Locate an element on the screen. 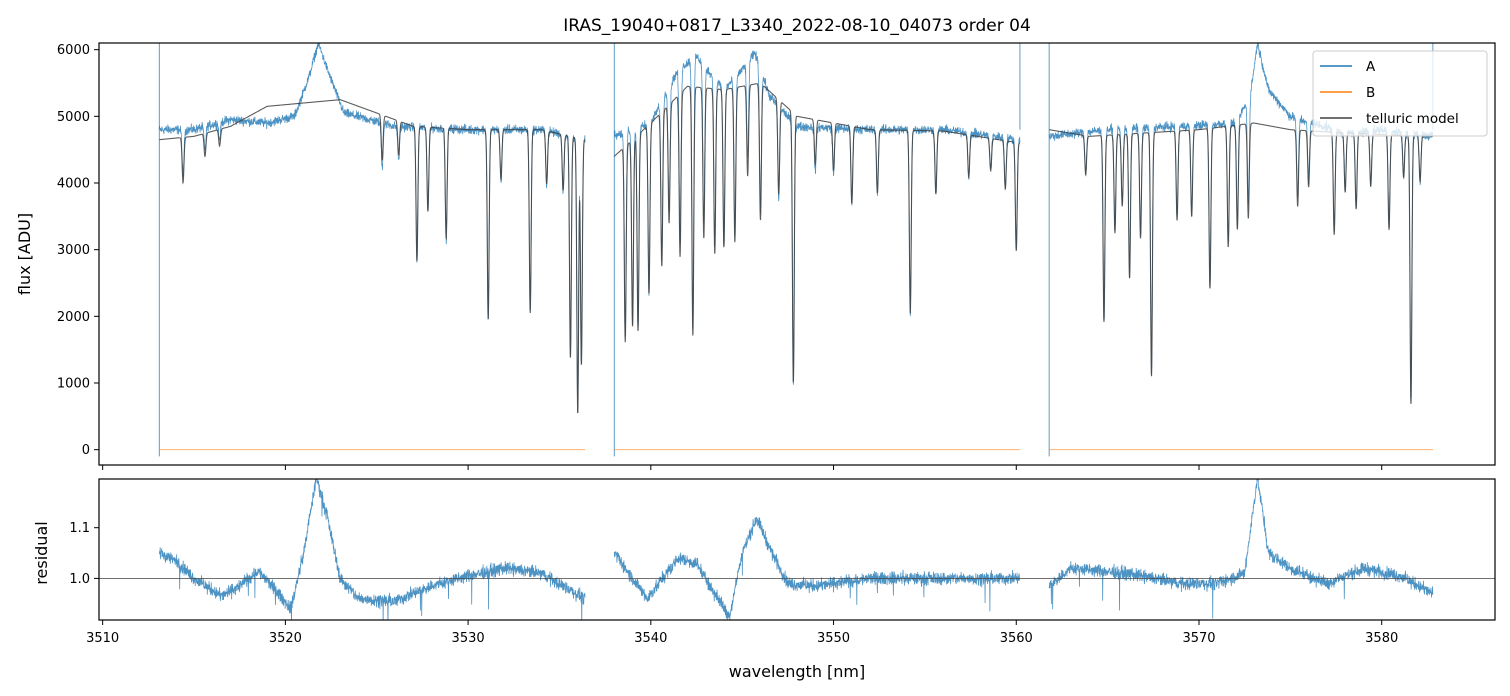  flux-x-ticks is located at coordinates (742, 467).